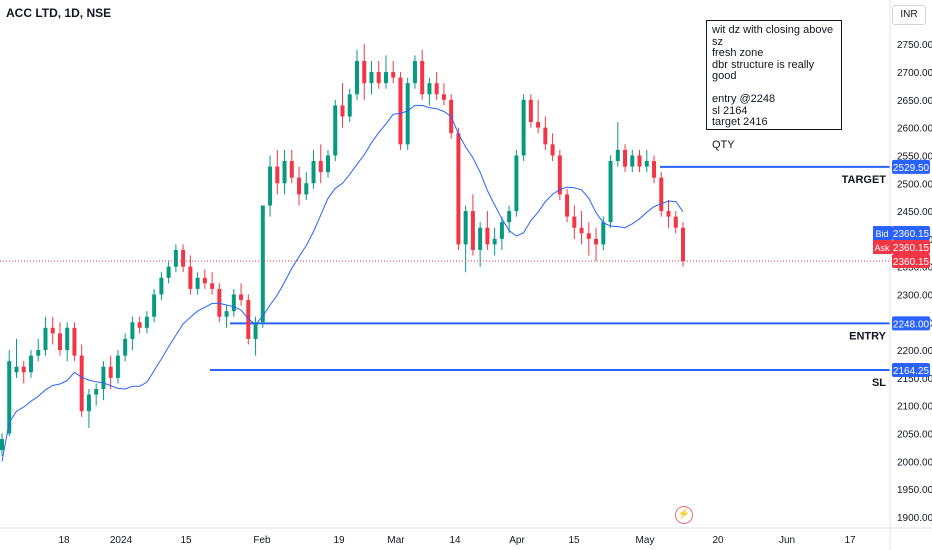 Image resolution: width=932 pixels, height=550 pixels. Describe the element at coordinates (787, 540) in the screenshot. I see `x-tick-label: Jun` at that location.